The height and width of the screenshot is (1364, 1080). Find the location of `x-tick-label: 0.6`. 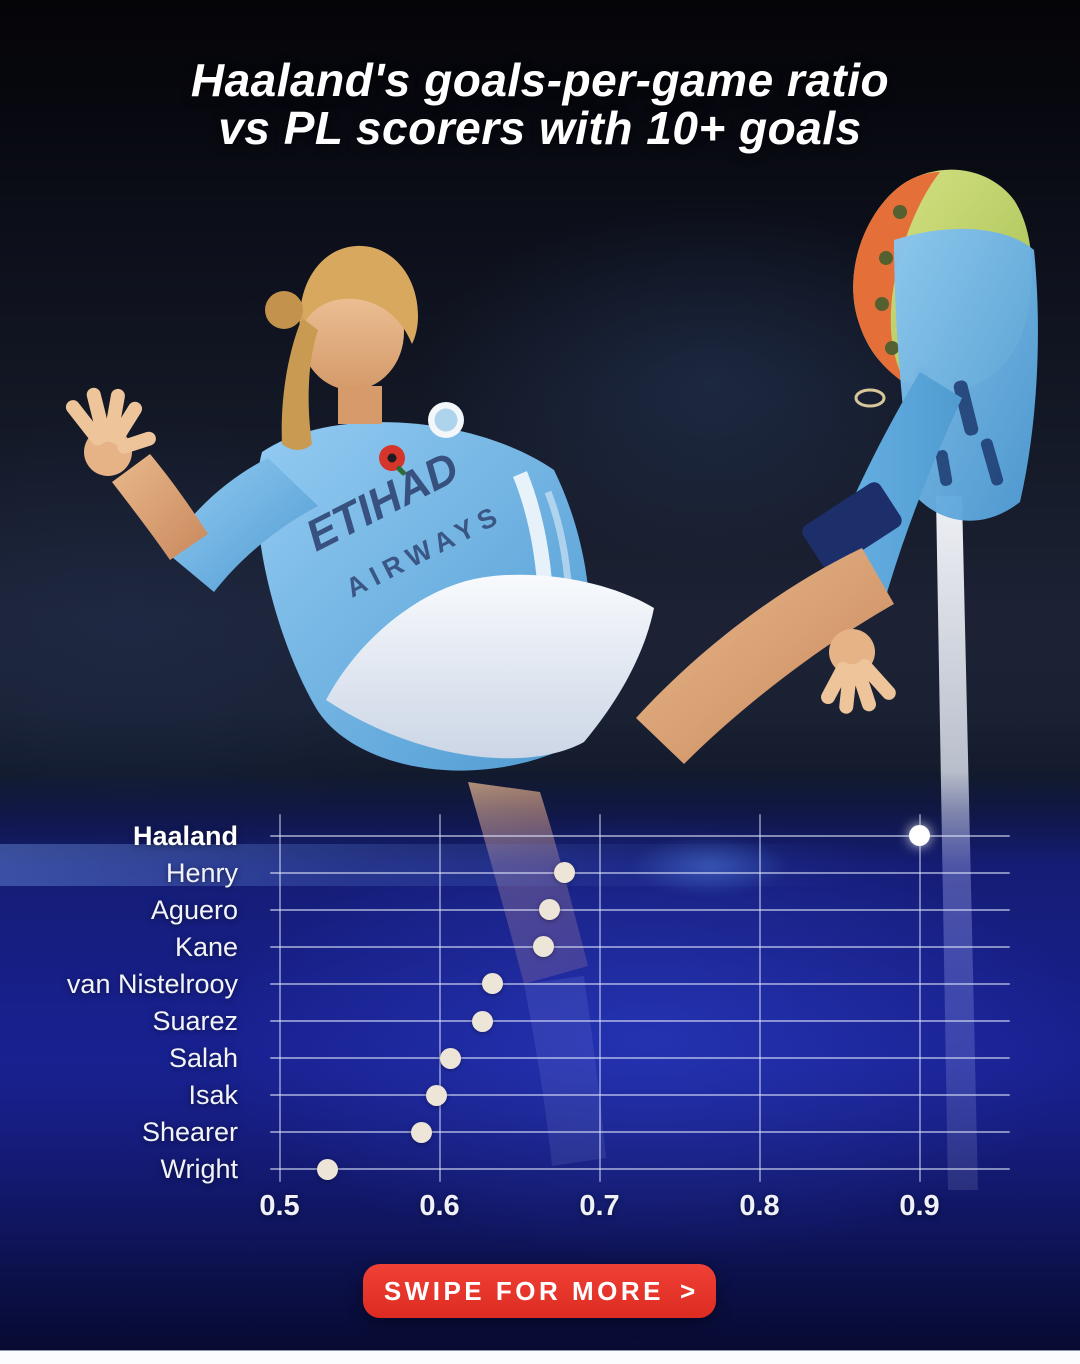

x-tick-label: 0.6 is located at coordinates (439, 1206).